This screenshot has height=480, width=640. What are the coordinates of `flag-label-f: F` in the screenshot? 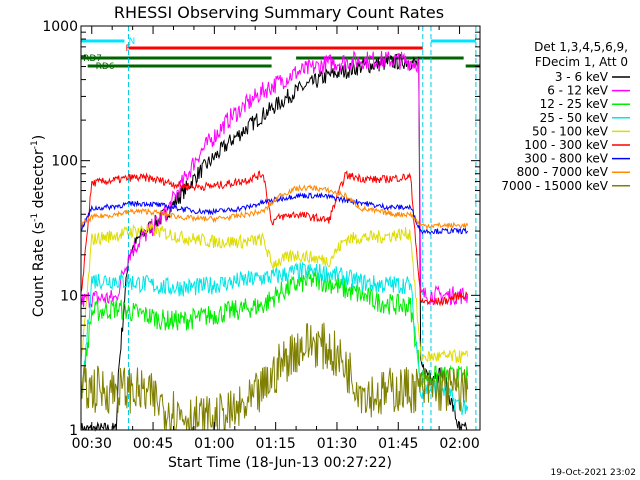 It's located at (128, 49).